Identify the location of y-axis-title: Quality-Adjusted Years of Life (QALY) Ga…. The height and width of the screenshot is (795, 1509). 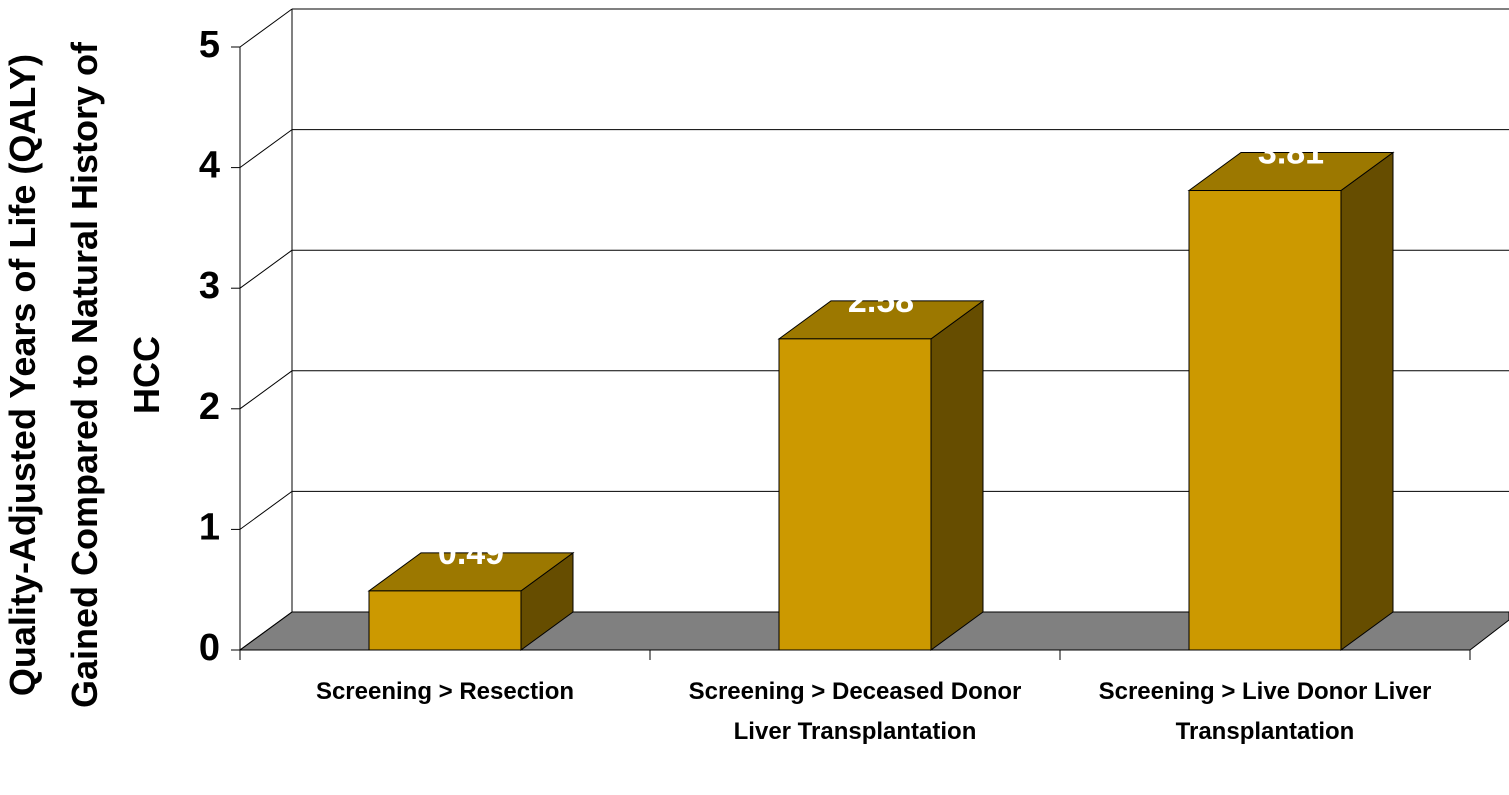
(84, 375).